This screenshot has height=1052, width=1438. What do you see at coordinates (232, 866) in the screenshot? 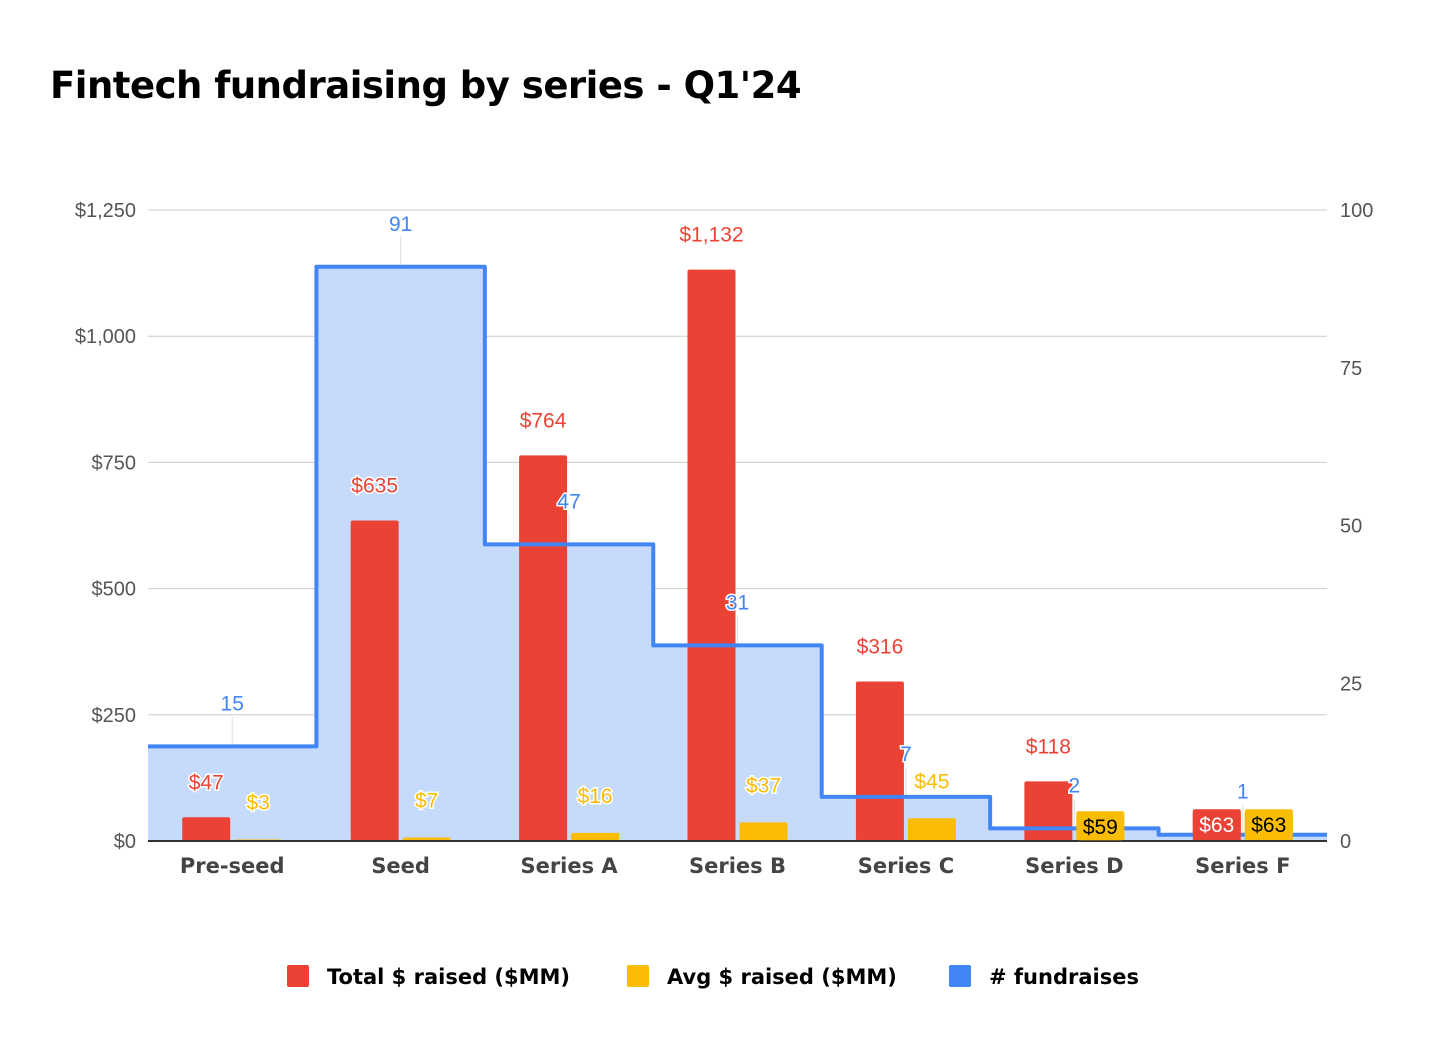
I see `category-label: Pre-seed` at bounding box center [232, 866].